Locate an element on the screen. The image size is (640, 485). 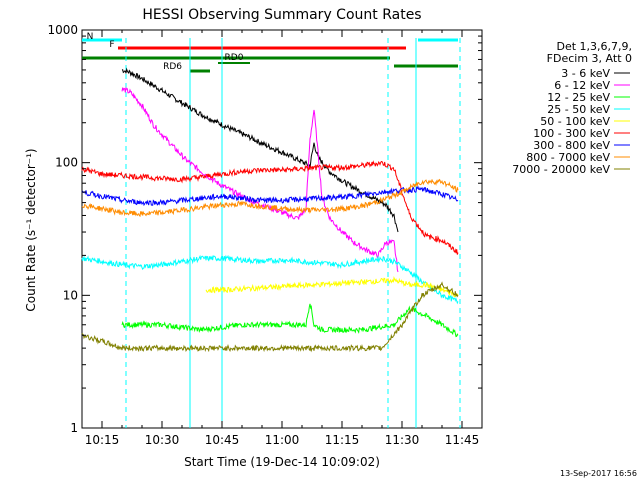
legend-entry-label: 7000 - 20000 keV is located at coordinates (561, 169).